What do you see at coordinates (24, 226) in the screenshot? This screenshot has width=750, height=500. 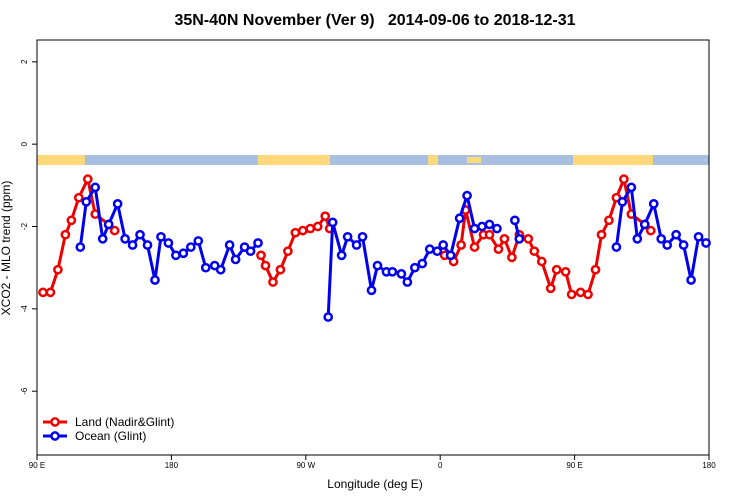 I see `y-tick-label: -2` at bounding box center [24, 226].